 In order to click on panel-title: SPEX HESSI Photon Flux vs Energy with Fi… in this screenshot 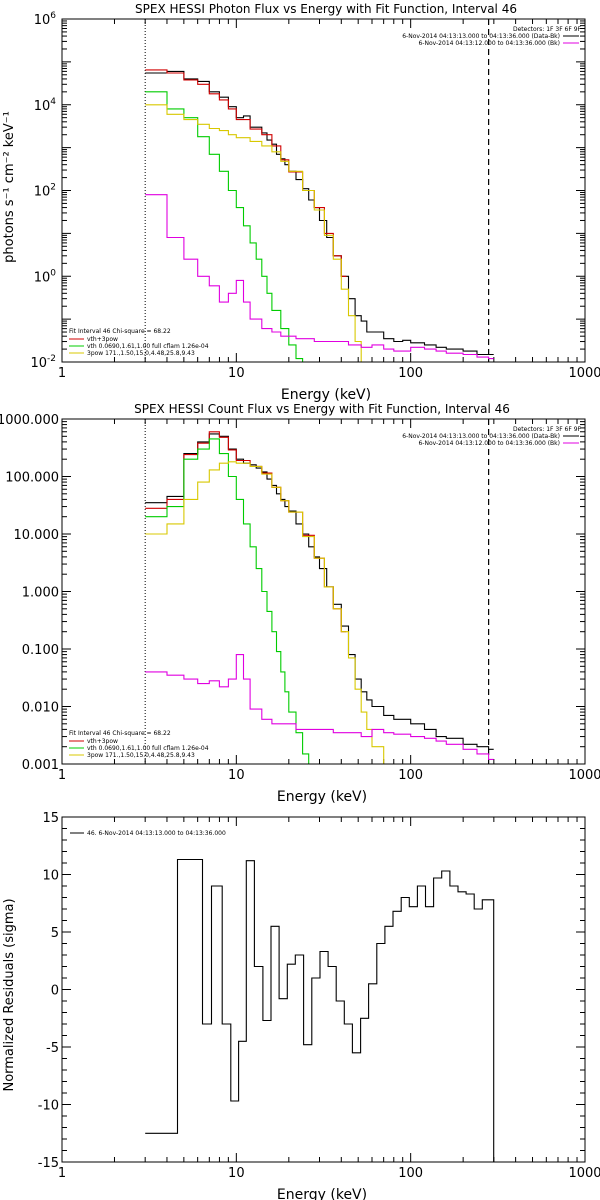, I will do `click(326, 9)`.